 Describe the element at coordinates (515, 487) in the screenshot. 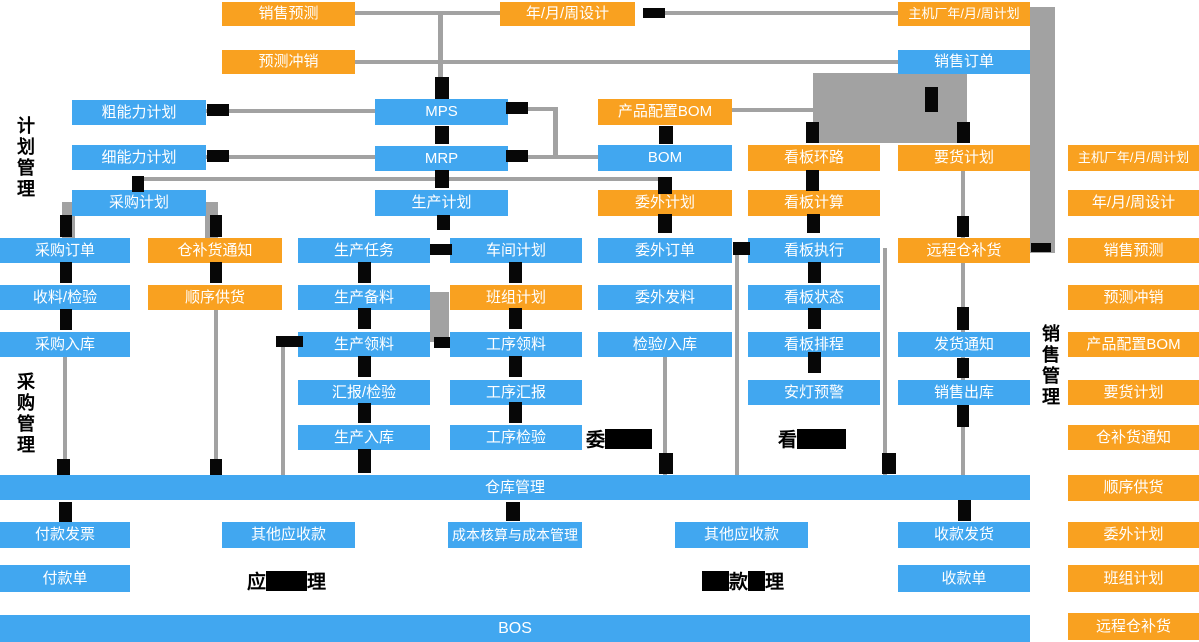

I see `module-box: 仓库管理` at that location.